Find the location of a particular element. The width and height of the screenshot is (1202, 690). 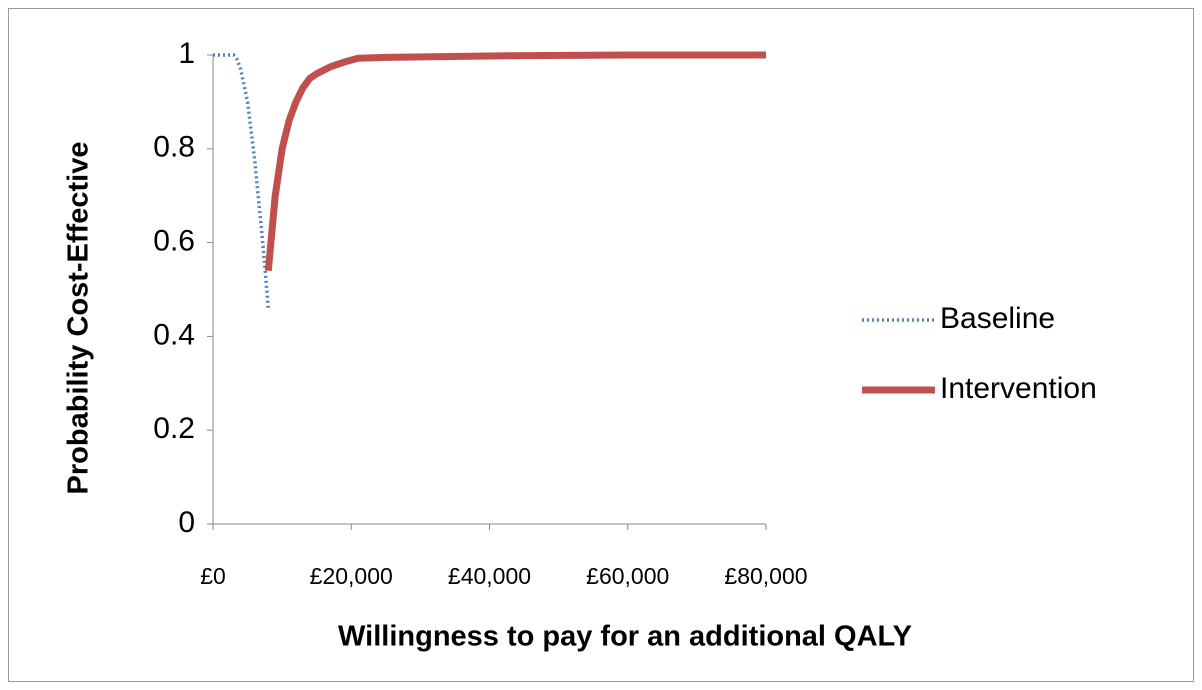

y-axis-title: Probability Cost-Effective is located at coordinates (79, 318).